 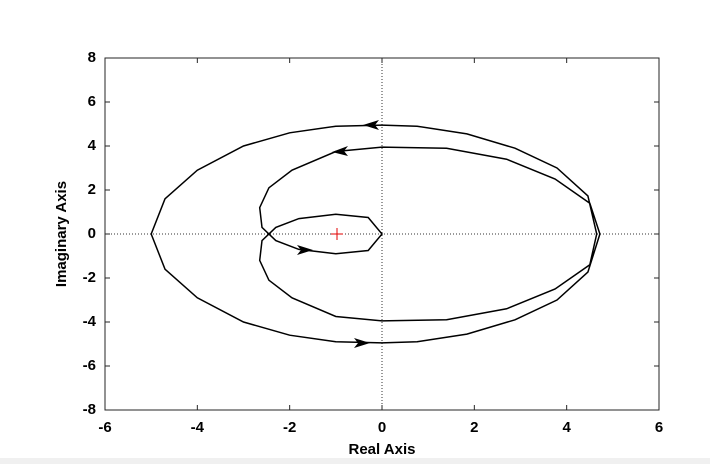 What do you see at coordinates (198, 427) in the screenshot?
I see `x-tick-label: -4` at bounding box center [198, 427].